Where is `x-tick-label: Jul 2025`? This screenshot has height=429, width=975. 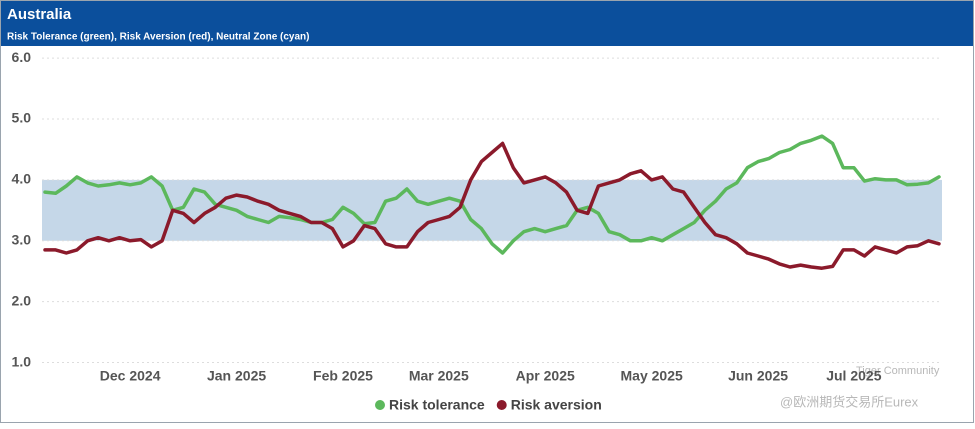 x-tick-label: Jul 2025 is located at coordinates (853, 376).